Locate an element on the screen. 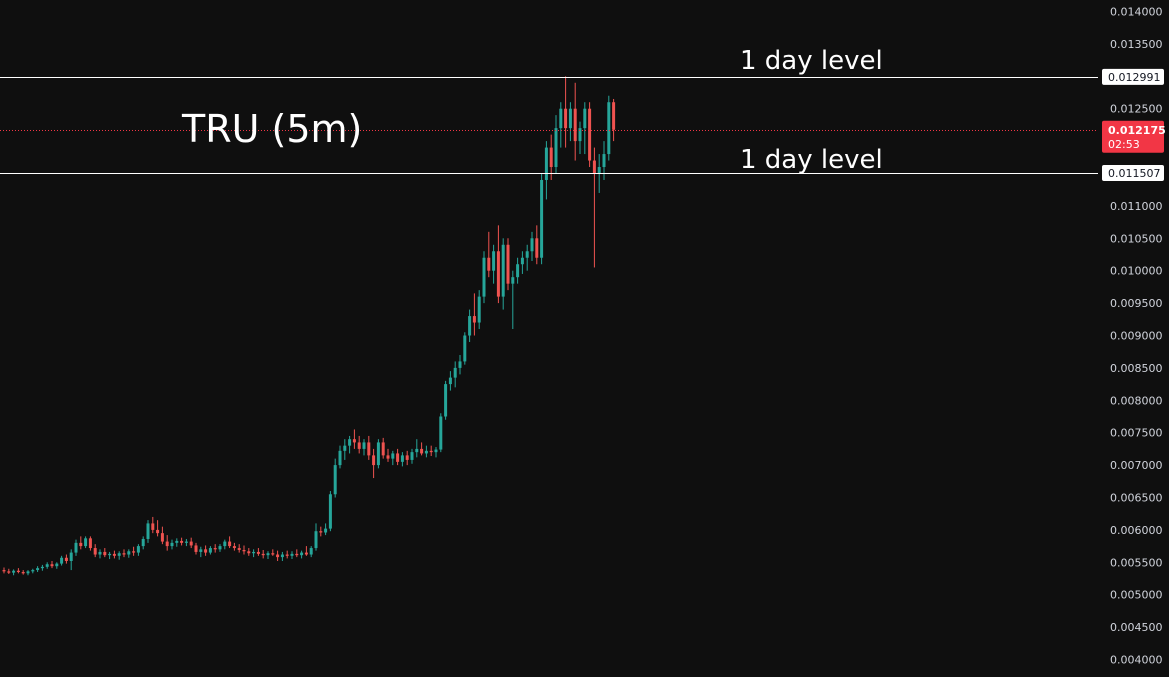  last-price-label: 0.012175 is located at coordinates (1137, 130).